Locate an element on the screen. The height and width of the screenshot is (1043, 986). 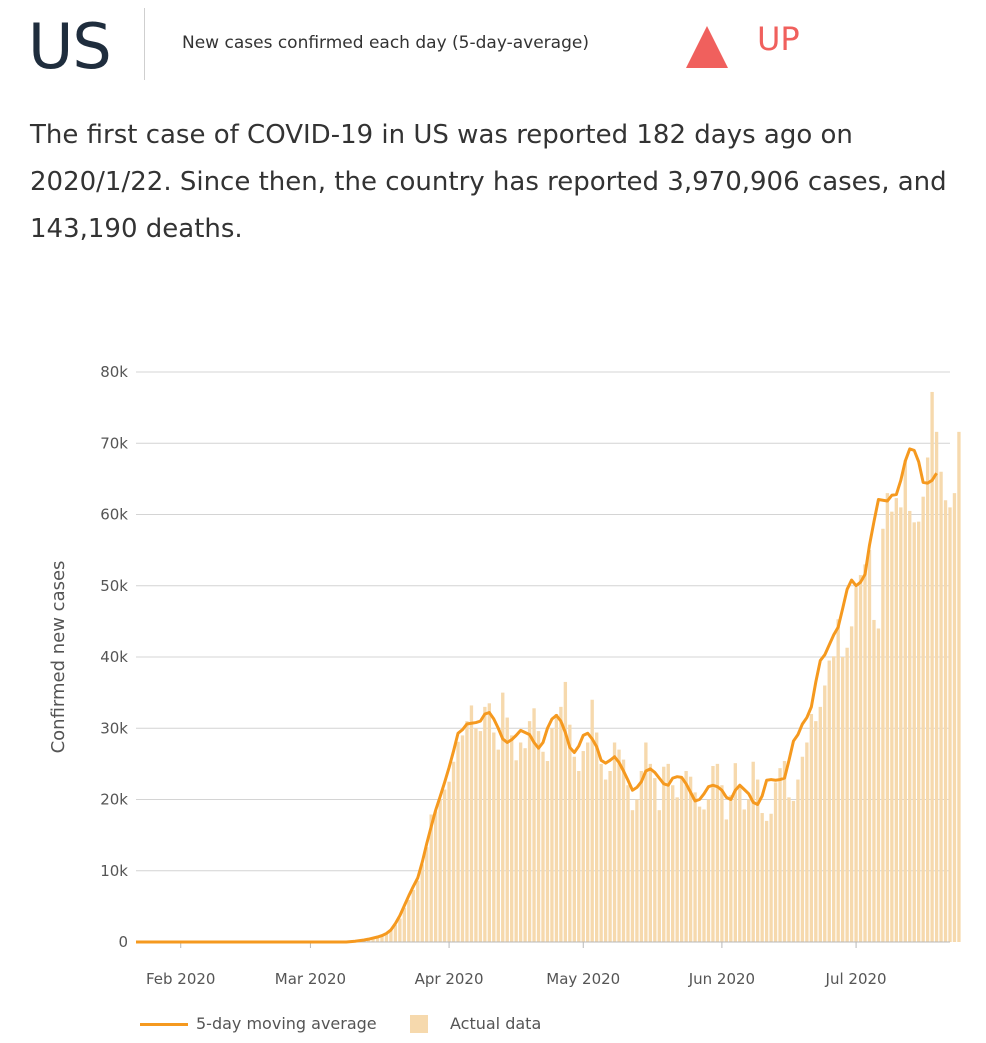
y-tick-label: 70k is located at coordinates (114, 443).